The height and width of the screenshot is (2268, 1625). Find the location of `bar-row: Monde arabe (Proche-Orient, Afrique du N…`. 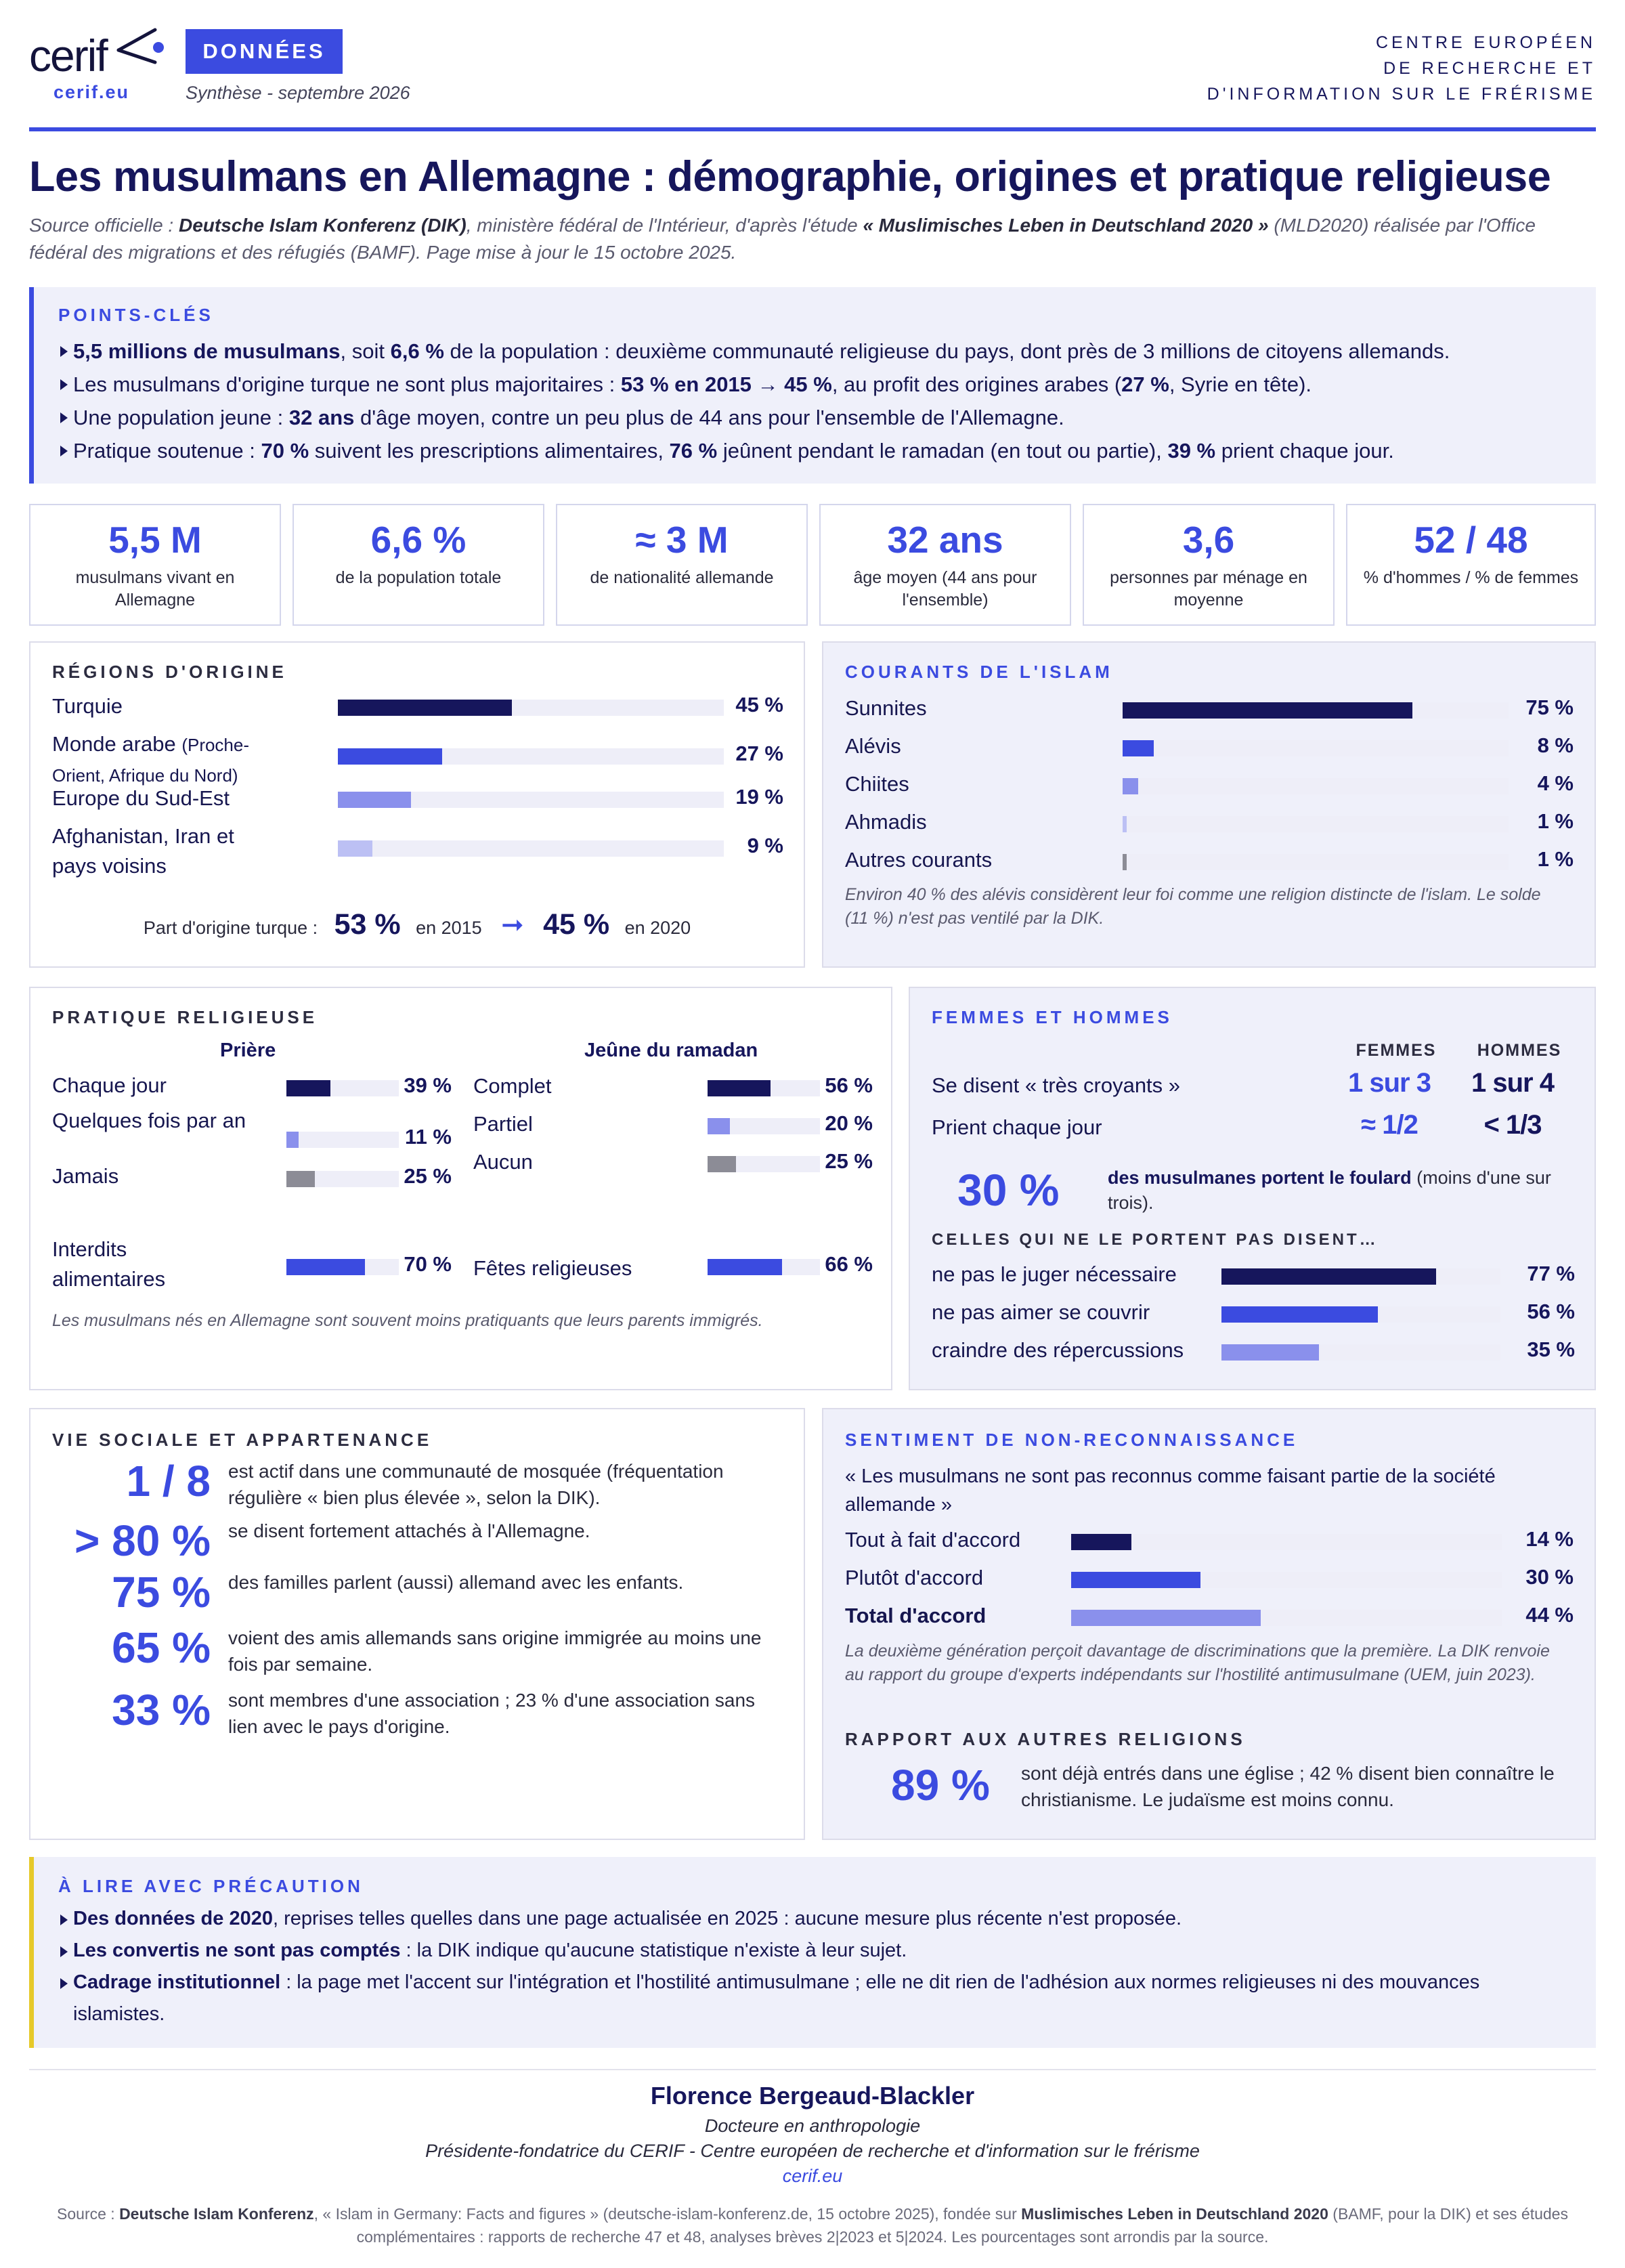

bar-row: Monde arabe (Proche-Orient, Afrique du N… is located at coordinates (418, 757).